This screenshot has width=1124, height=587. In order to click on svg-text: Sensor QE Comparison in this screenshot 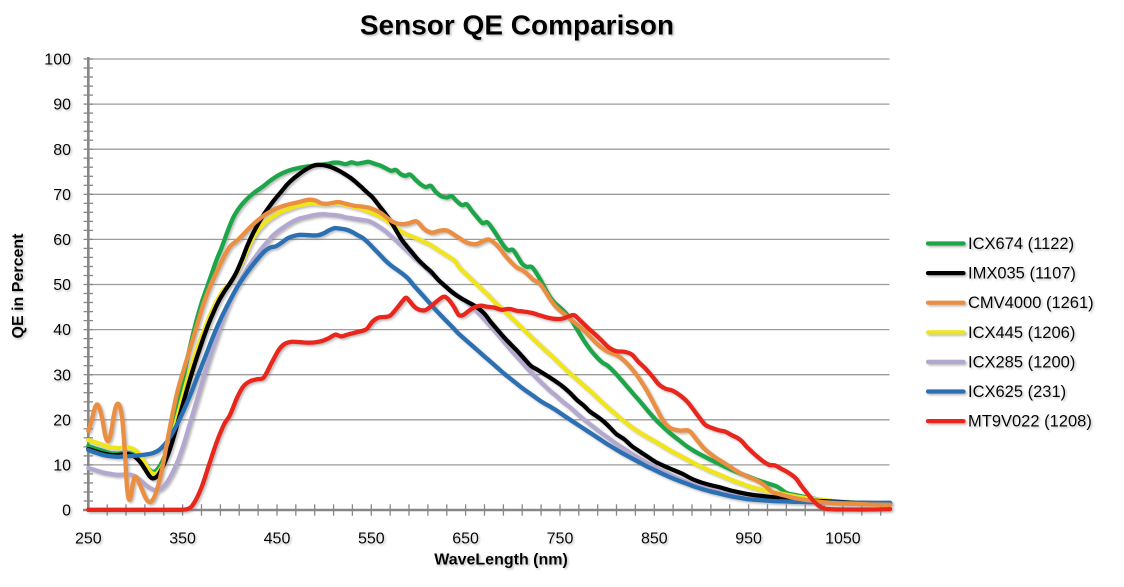, I will do `click(517, 25)`.